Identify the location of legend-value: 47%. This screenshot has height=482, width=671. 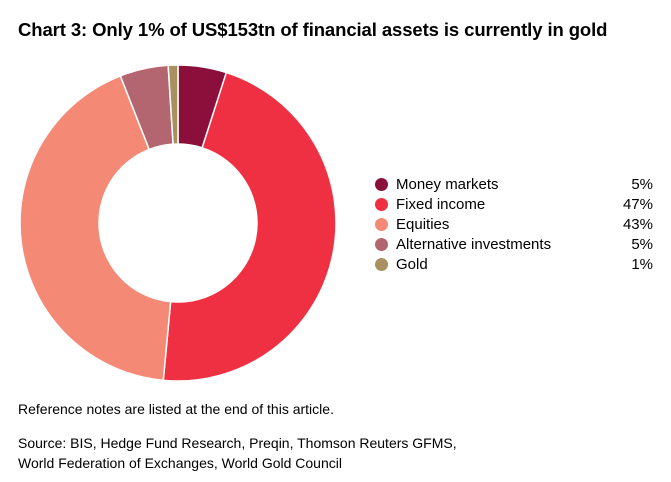
(637, 204).